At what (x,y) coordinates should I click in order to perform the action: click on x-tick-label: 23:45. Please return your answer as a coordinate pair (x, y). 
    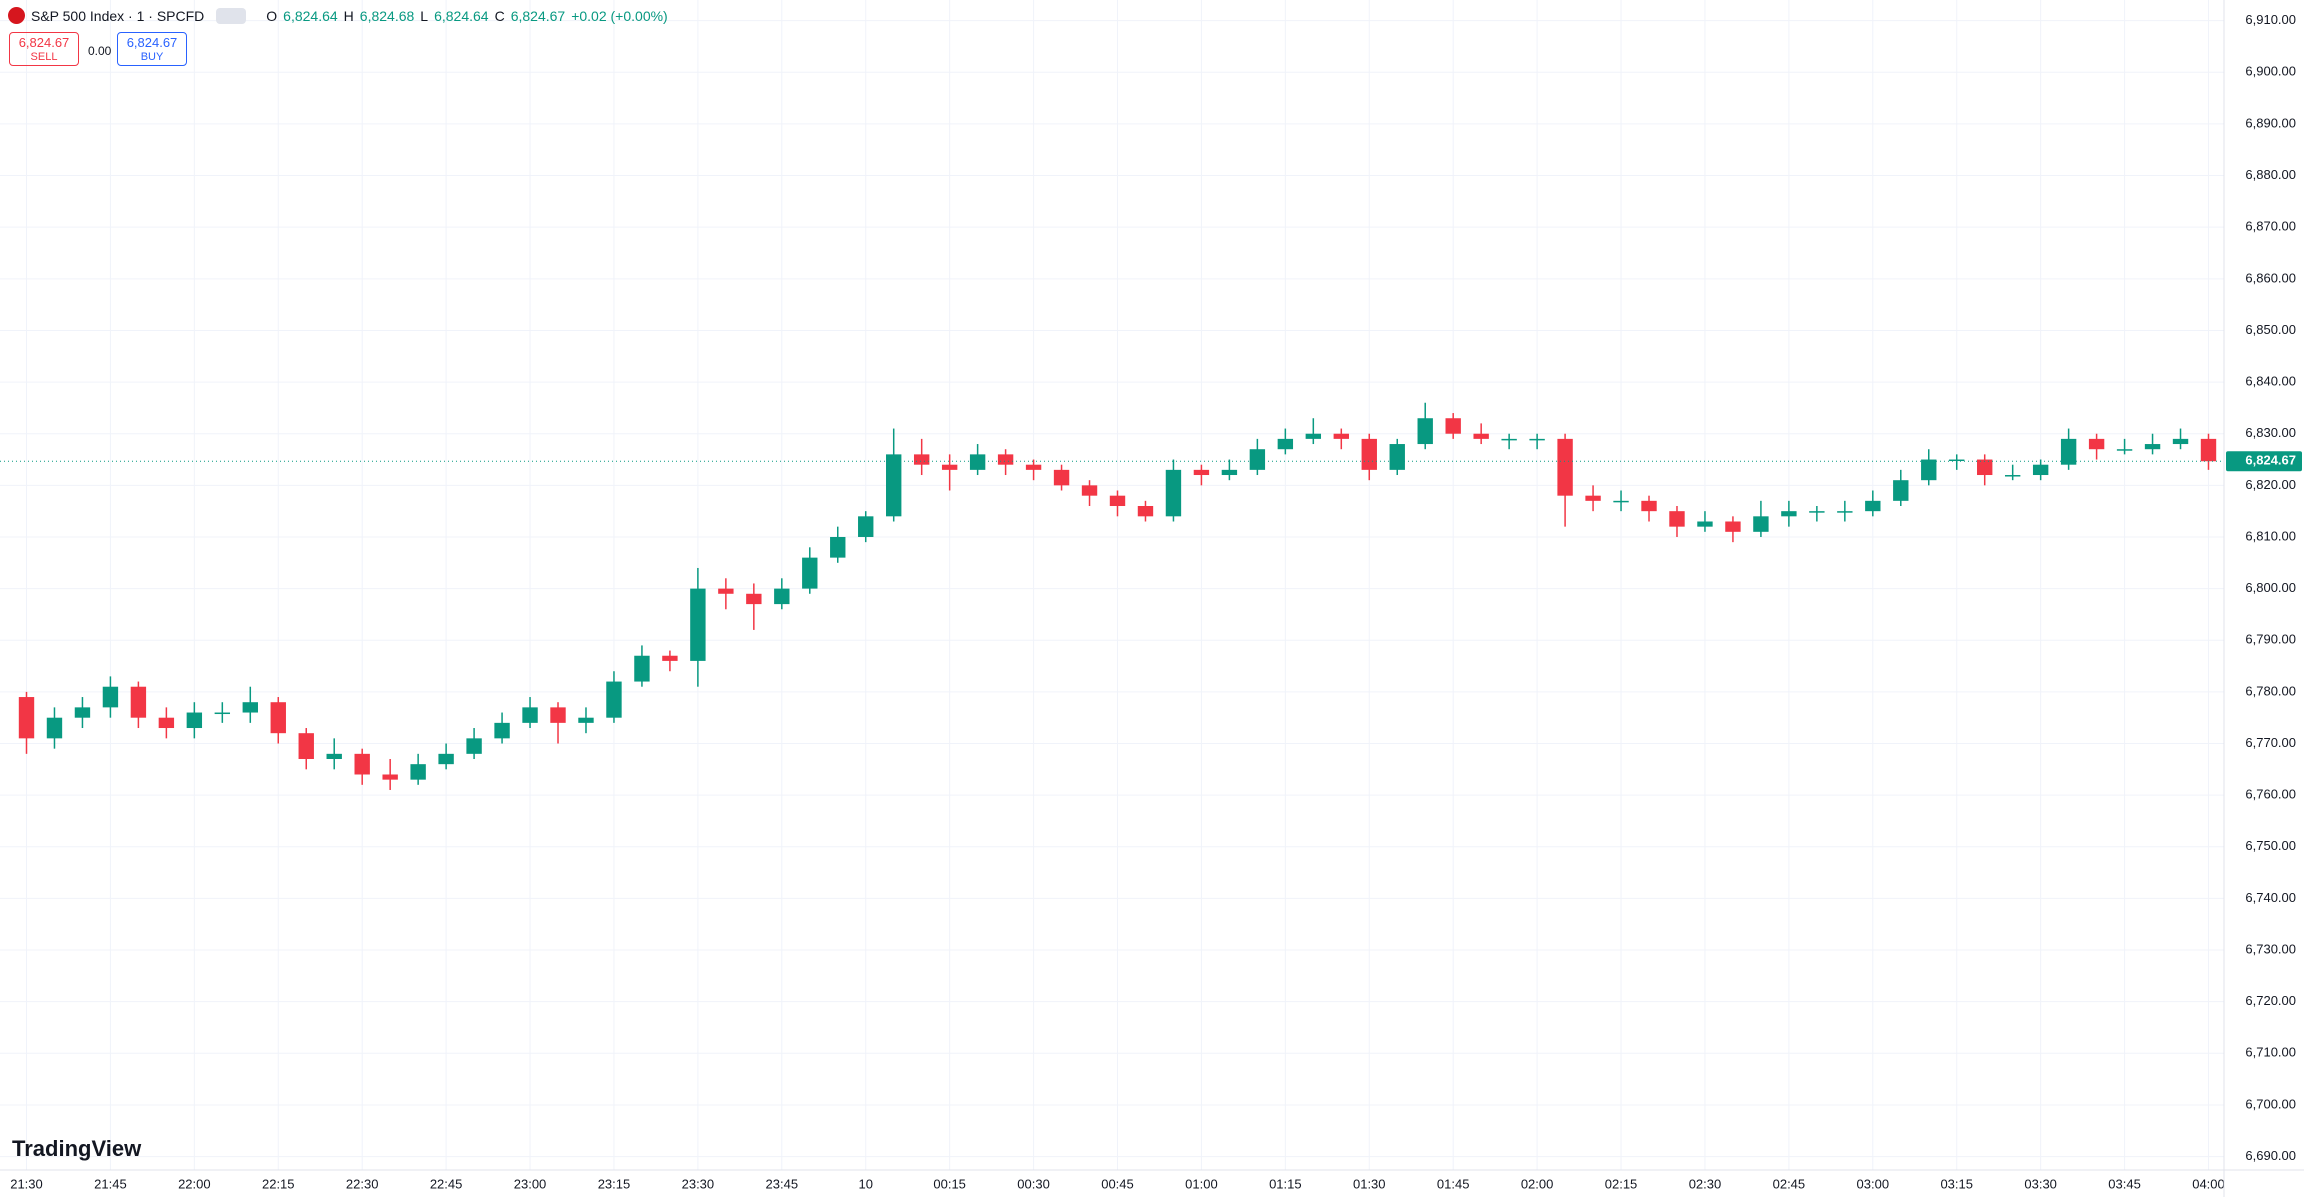
    Looking at the image, I should click on (782, 1183).